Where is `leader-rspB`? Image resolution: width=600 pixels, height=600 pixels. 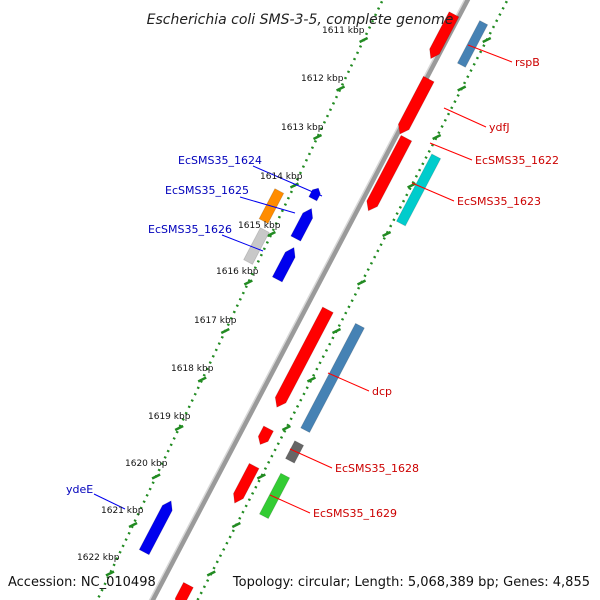
leader-rspB is located at coordinates (490, 53).